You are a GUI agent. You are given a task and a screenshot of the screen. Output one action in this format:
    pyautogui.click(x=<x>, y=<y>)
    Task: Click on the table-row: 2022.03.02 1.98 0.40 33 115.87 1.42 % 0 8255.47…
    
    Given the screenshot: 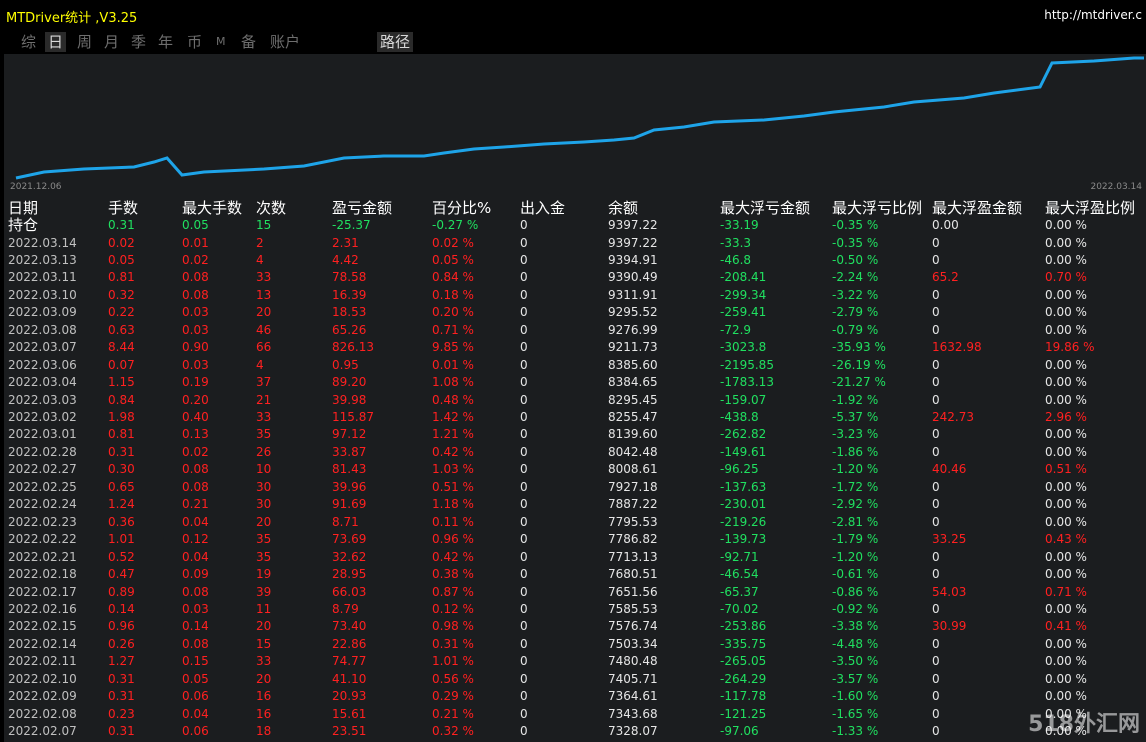 What is the action you would take?
    pyautogui.click(x=575, y=418)
    